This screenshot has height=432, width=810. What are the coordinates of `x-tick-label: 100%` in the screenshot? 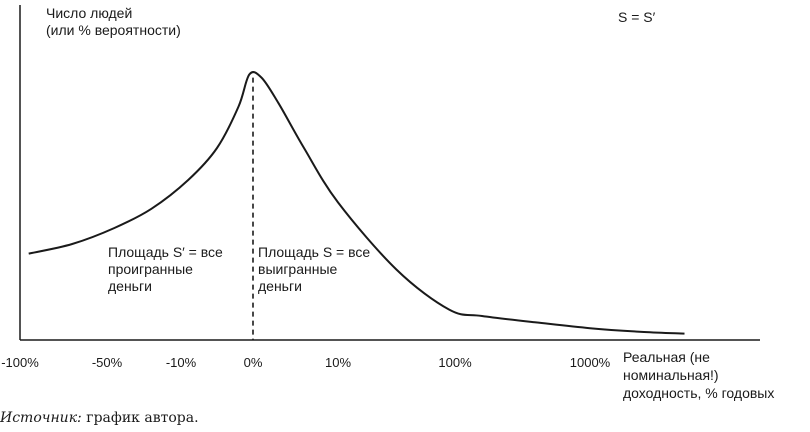 It's located at (455, 362).